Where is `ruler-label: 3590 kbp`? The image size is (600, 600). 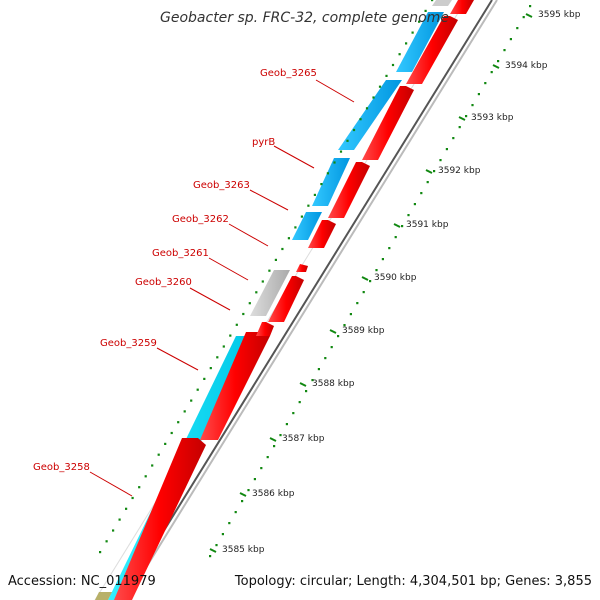 ruler-label: 3590 kbp is located at coordinates (395, 278).